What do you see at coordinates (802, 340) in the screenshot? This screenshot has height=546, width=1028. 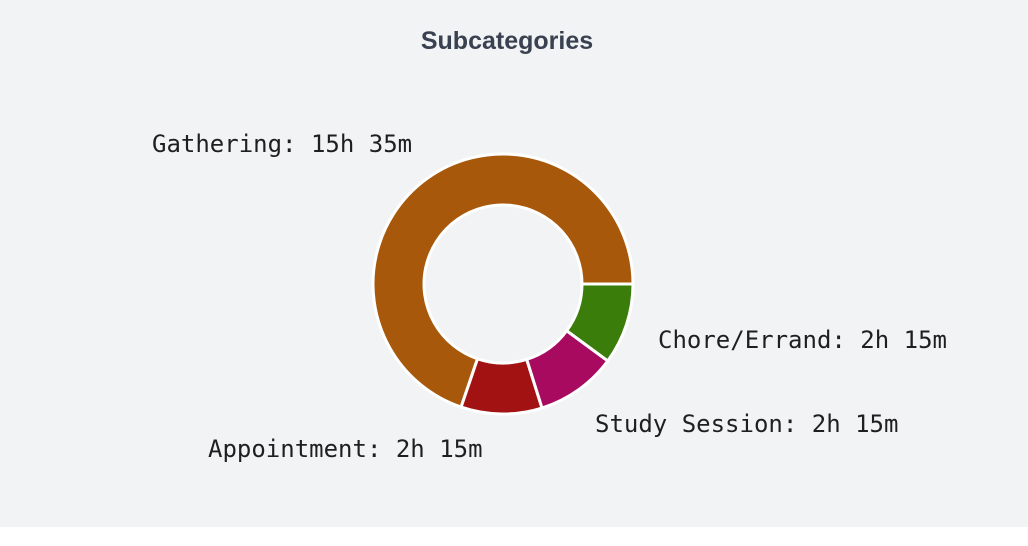 I see `slice-label-chore-errand: Chore/Errand: 2h 15m` at bounding box center [802, 340].